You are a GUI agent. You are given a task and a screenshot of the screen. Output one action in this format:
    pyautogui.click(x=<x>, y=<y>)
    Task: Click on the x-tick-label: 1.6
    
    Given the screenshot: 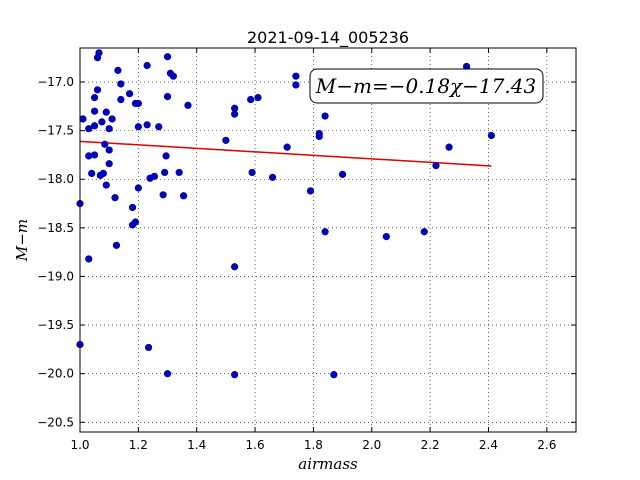 What is the action you would take?
    pyautogui.click(x=255, y=445)
    